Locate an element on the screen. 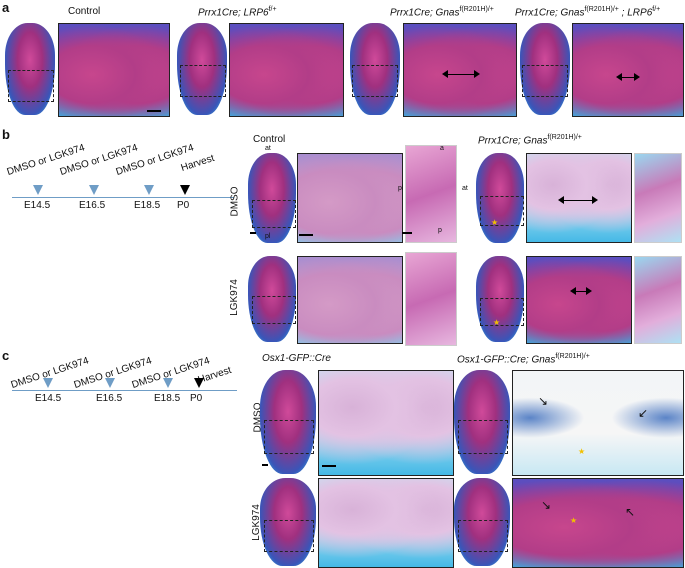  skull-image-gnas-lgk974 is located at coordinates (500, 299).